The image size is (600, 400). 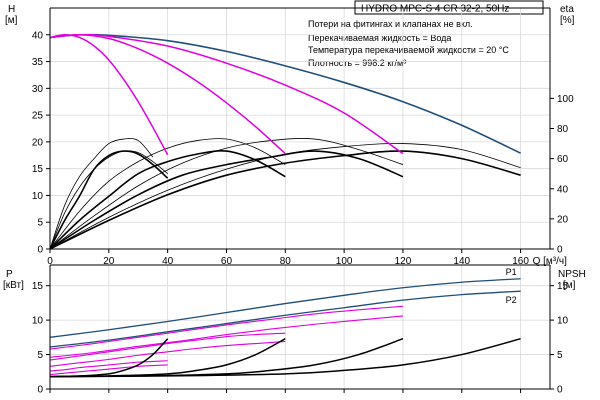 I want to click on series-labels: P1 P2, so click(x=511, y=286).